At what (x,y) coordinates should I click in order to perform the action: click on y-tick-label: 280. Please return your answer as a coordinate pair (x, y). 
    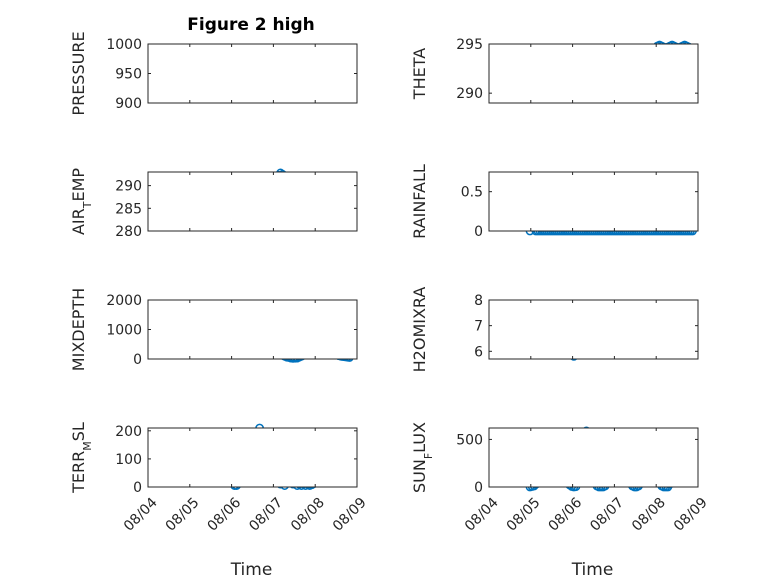
    Looking at the image, I should click on (128, 232).